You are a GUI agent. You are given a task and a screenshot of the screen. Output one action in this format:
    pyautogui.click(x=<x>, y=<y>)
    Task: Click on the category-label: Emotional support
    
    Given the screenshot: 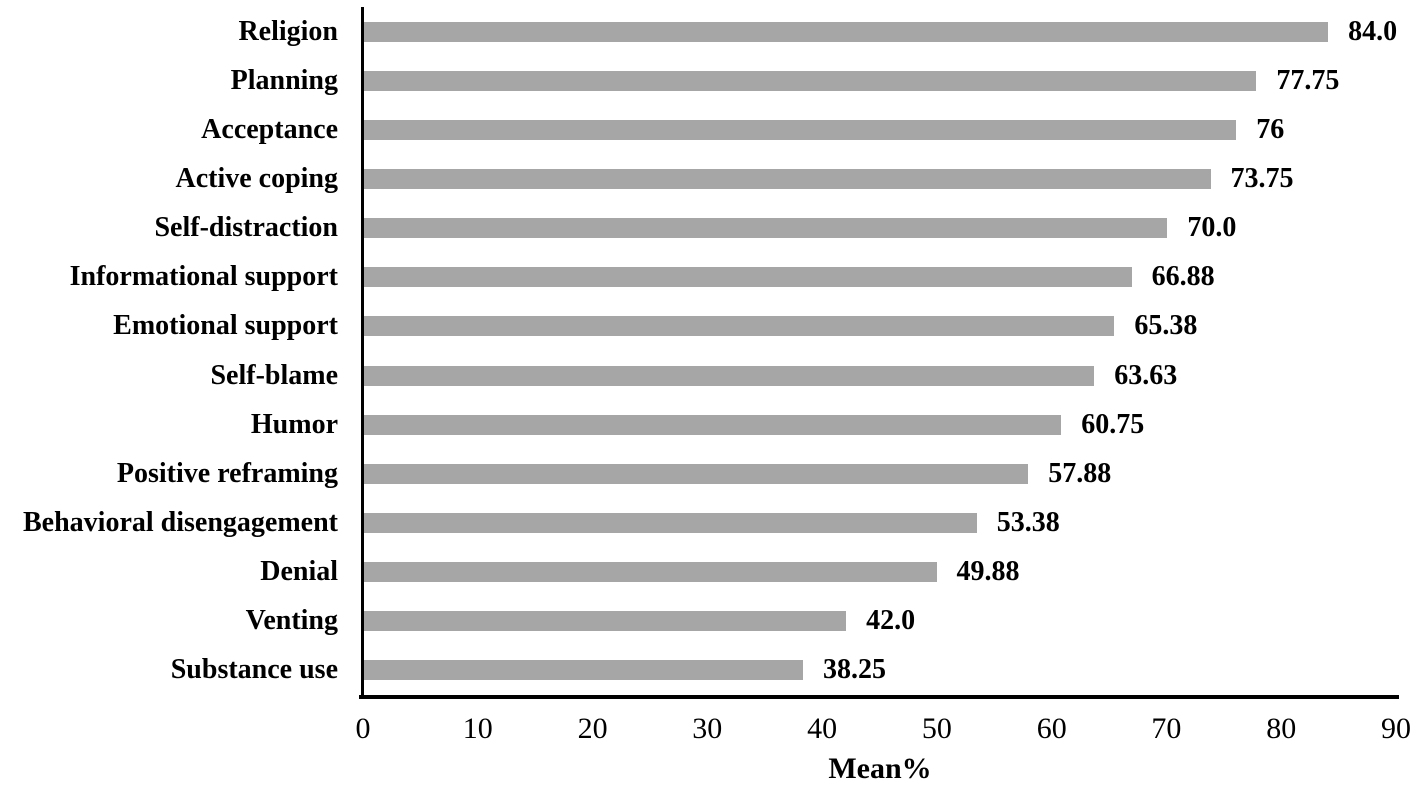 What is the action you would take?
    pyautogui.click(x=225, y=326)
    